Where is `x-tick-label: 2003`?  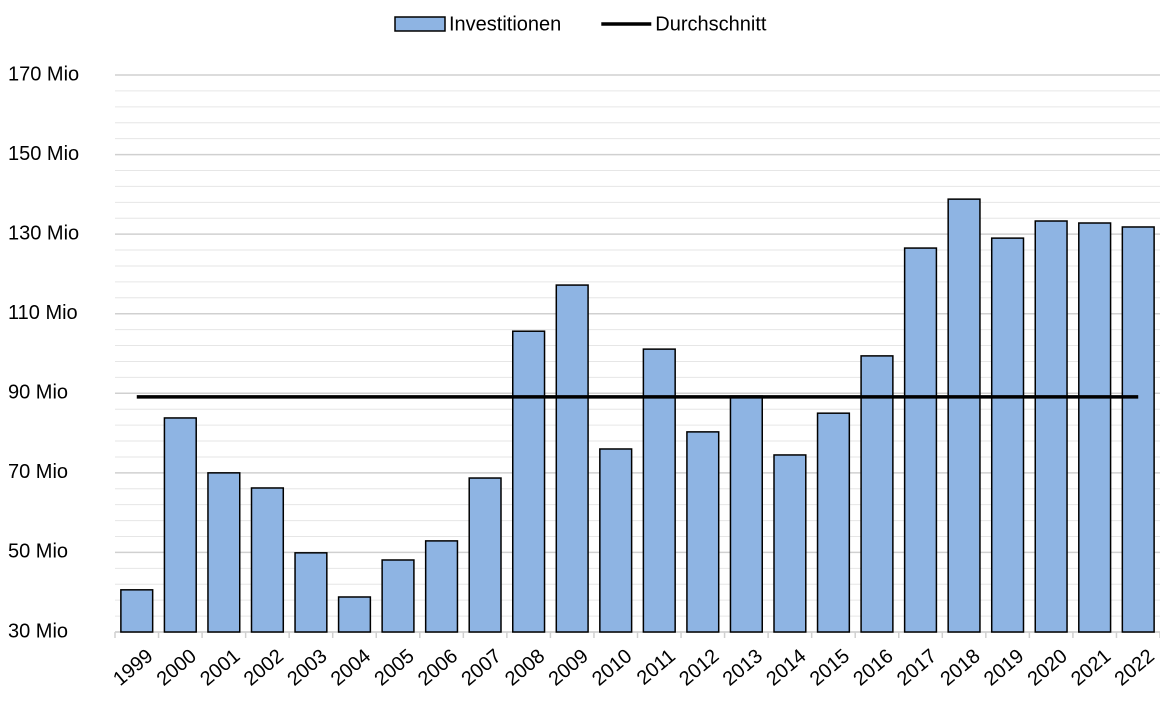 x-tick-label: 2003 is located at coordinates (307, 667).